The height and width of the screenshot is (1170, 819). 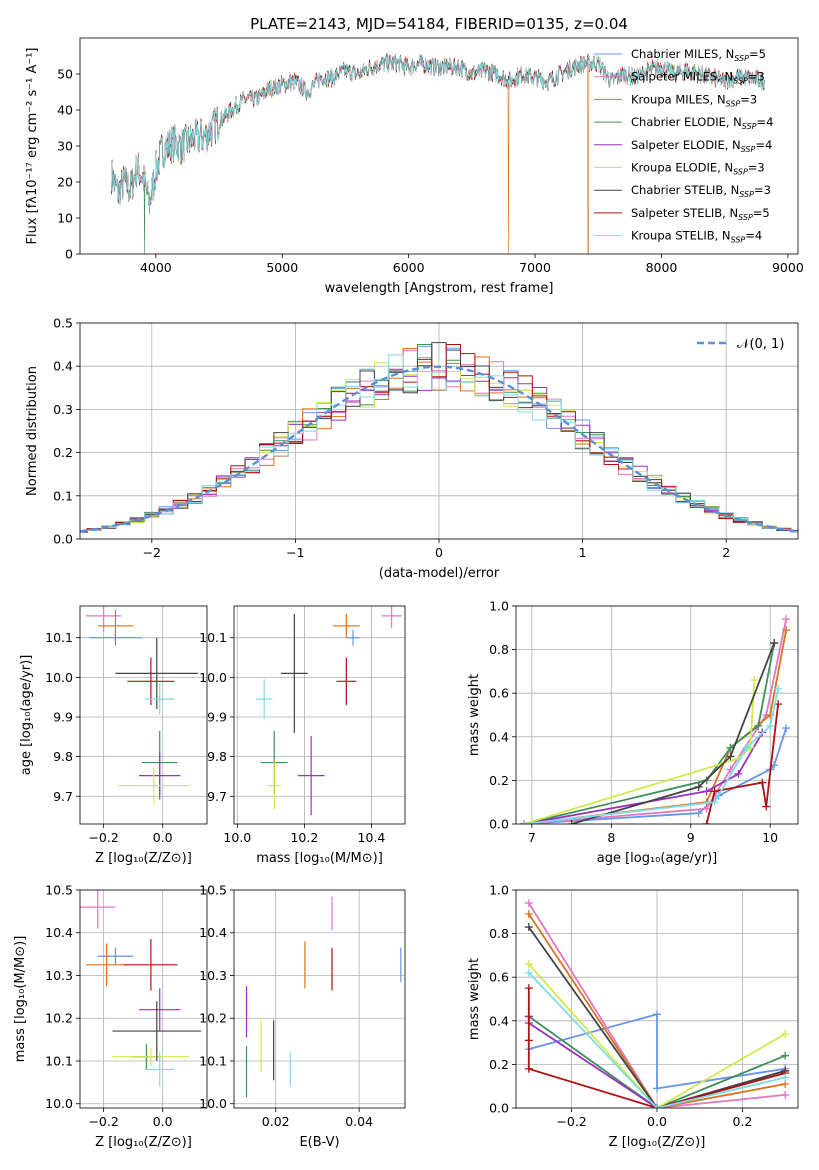 I want to click on y-tick-label: 0.5, so click(x=63, y=323).